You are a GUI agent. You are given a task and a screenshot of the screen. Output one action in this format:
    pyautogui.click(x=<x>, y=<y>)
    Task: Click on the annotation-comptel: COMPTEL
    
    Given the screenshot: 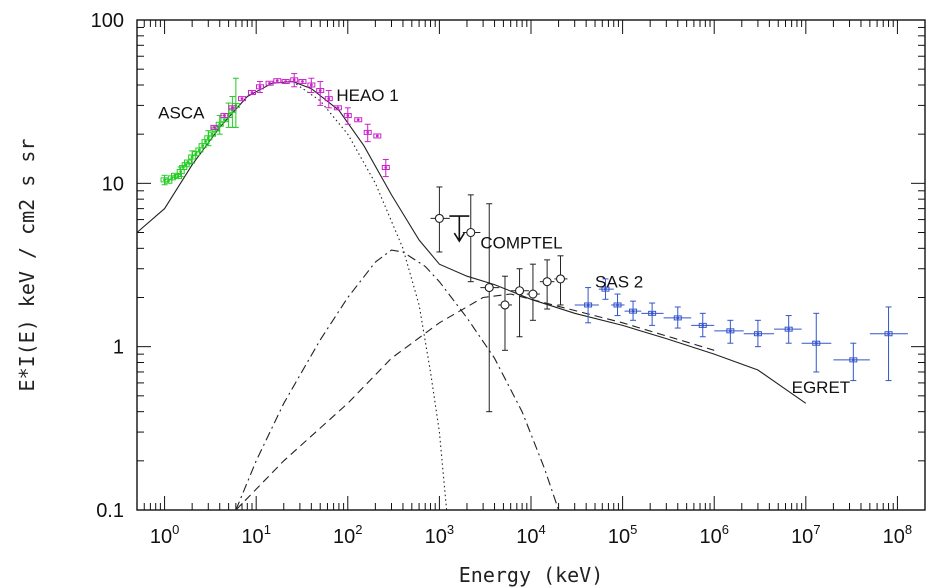 What is the action you would take?
    pyautogui.click(x=521, y=242)
    